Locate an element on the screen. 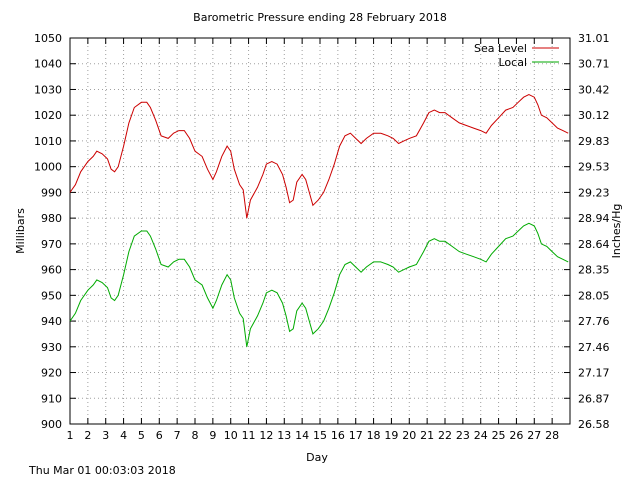 The width and height of the screenshot is (640, 480). y2-tick-label: 31.01 is located at coordinates (594, 38).